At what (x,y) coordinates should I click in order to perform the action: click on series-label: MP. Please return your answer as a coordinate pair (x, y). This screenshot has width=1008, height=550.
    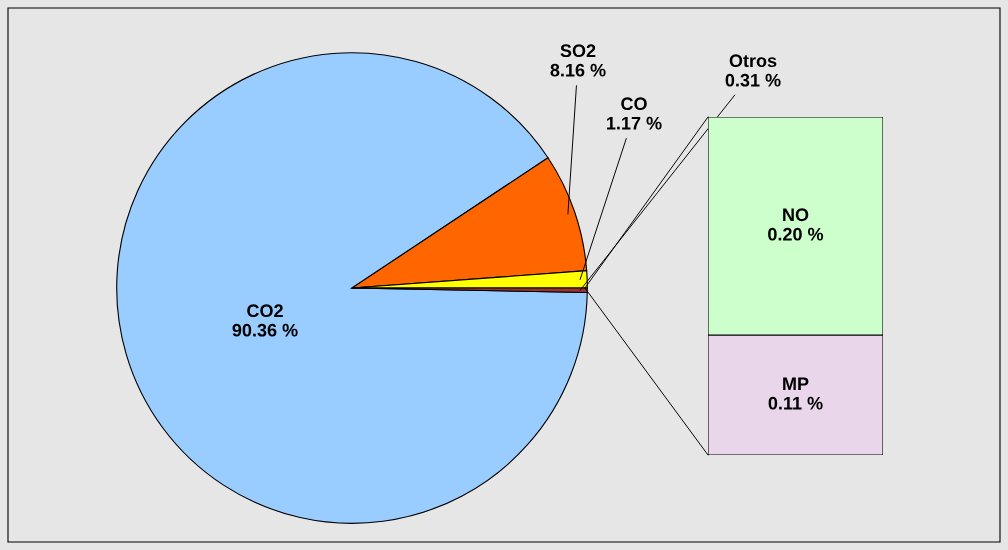
    Looking at the image, I should click on (796, 383).